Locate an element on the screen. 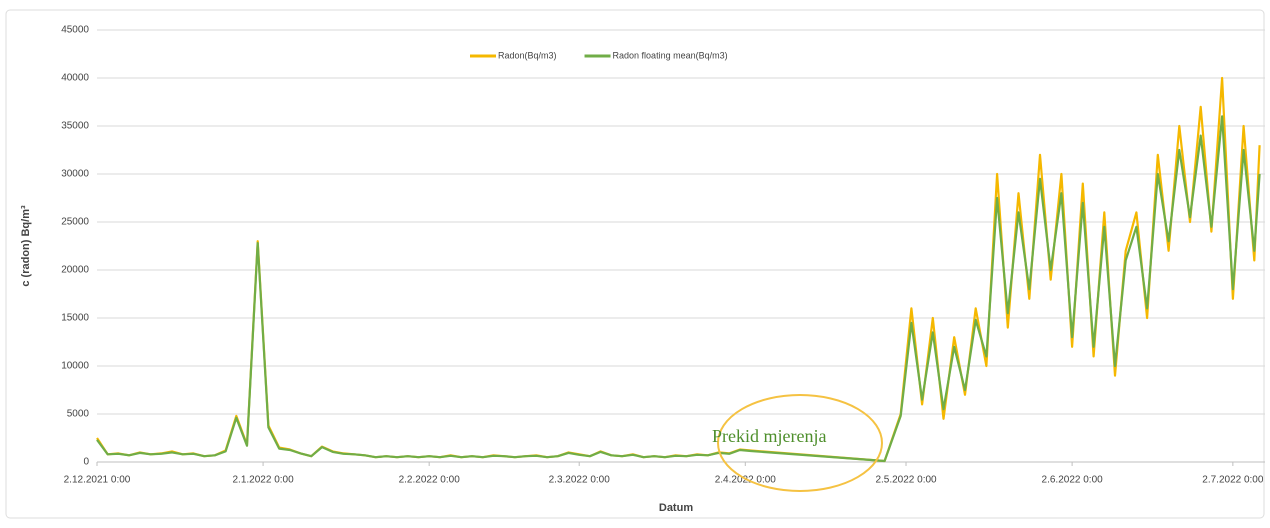 Image resolution: width=1270 pixels, height=528 pixels. y-tick-label: 25000 is located at coordinates (75, 222).